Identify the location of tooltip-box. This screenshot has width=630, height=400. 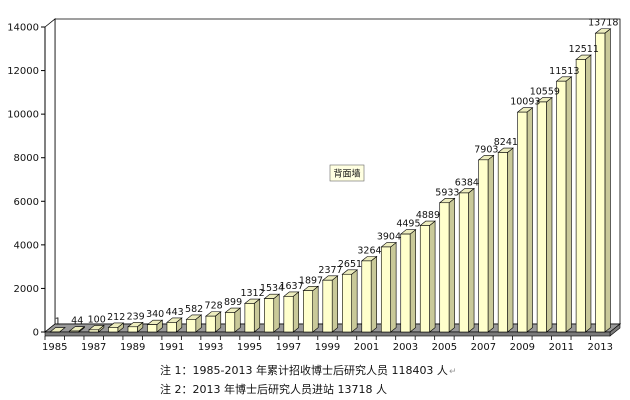
(347, 173).